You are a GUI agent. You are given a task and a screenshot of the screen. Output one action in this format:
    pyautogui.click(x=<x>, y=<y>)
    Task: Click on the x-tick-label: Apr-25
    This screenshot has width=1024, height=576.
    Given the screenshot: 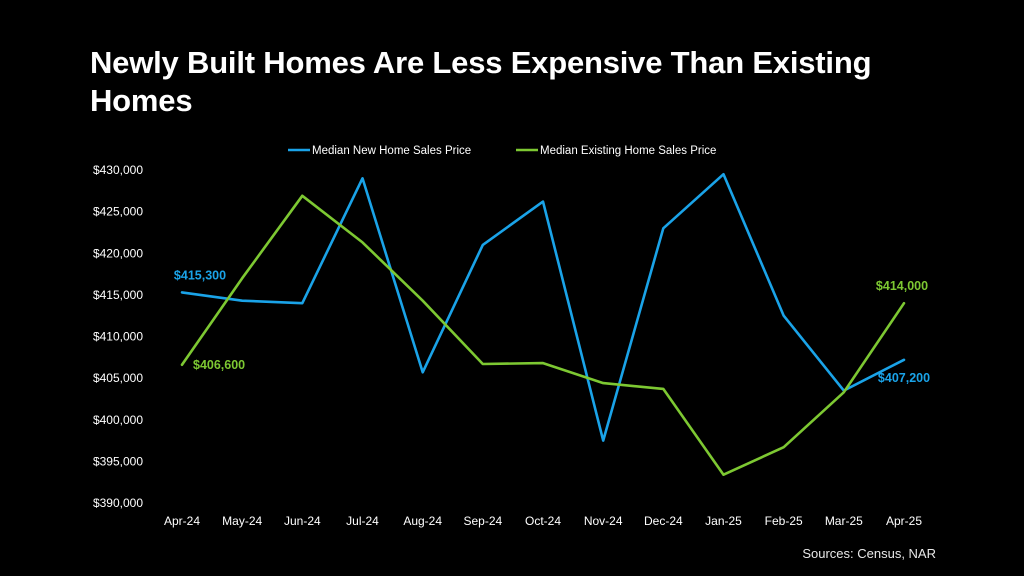 What is the action you would take?
    pyautogui.click(x=904, y=521)
    